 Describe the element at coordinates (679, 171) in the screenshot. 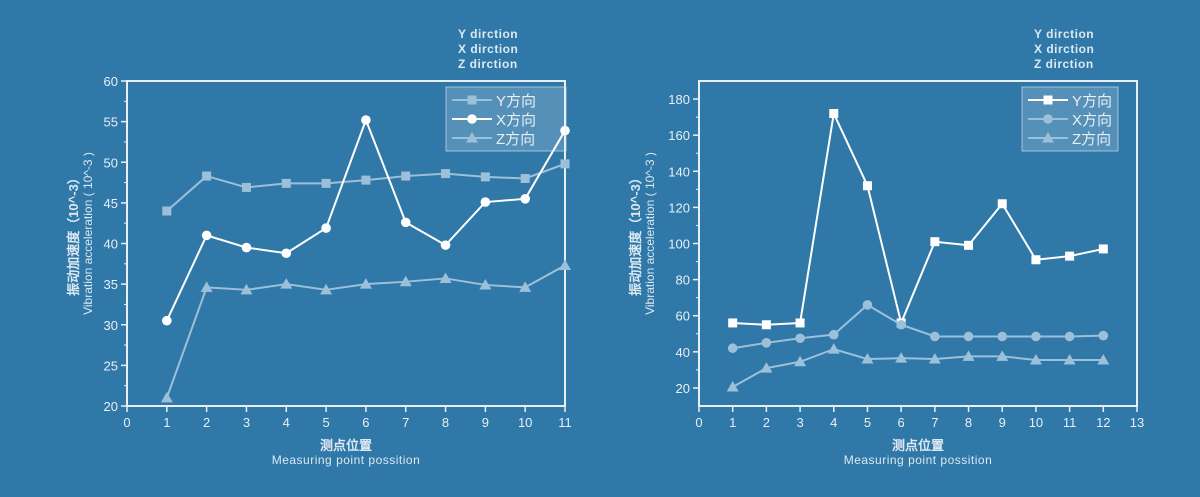

I see `y-tick-label: 140` at that location.